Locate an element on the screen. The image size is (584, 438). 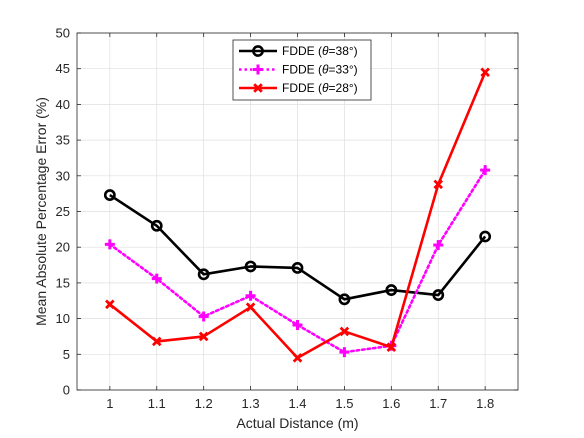
y-tick-label: 50 is located at coordinates (63, 33).